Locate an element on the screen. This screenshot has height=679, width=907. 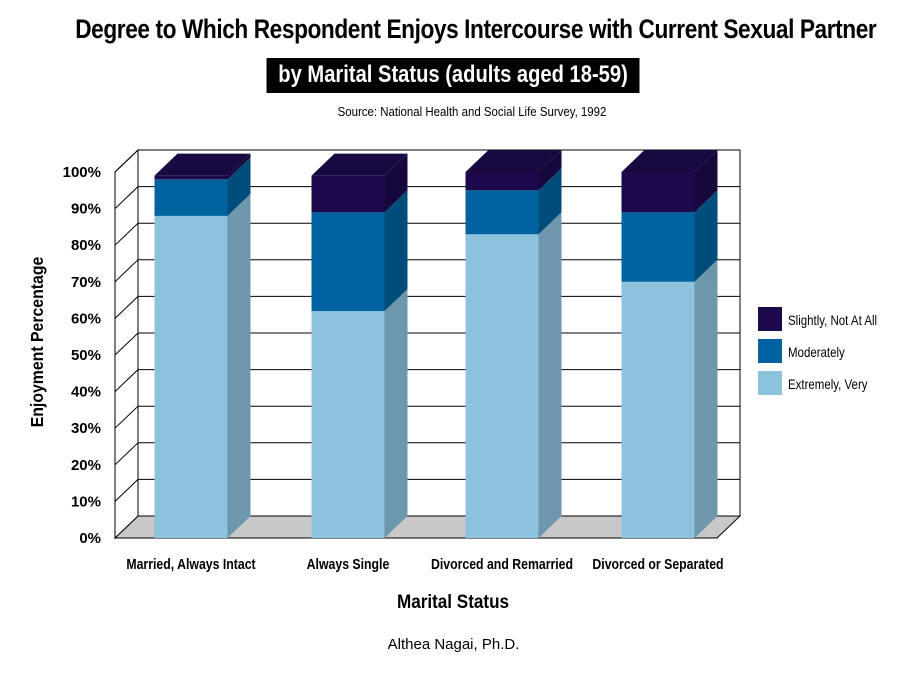
y-tick-labels: 0% 10% 20% 30% 40% 50% 60% 70% 80% 90% 100% is located at coordinates (82, 355).